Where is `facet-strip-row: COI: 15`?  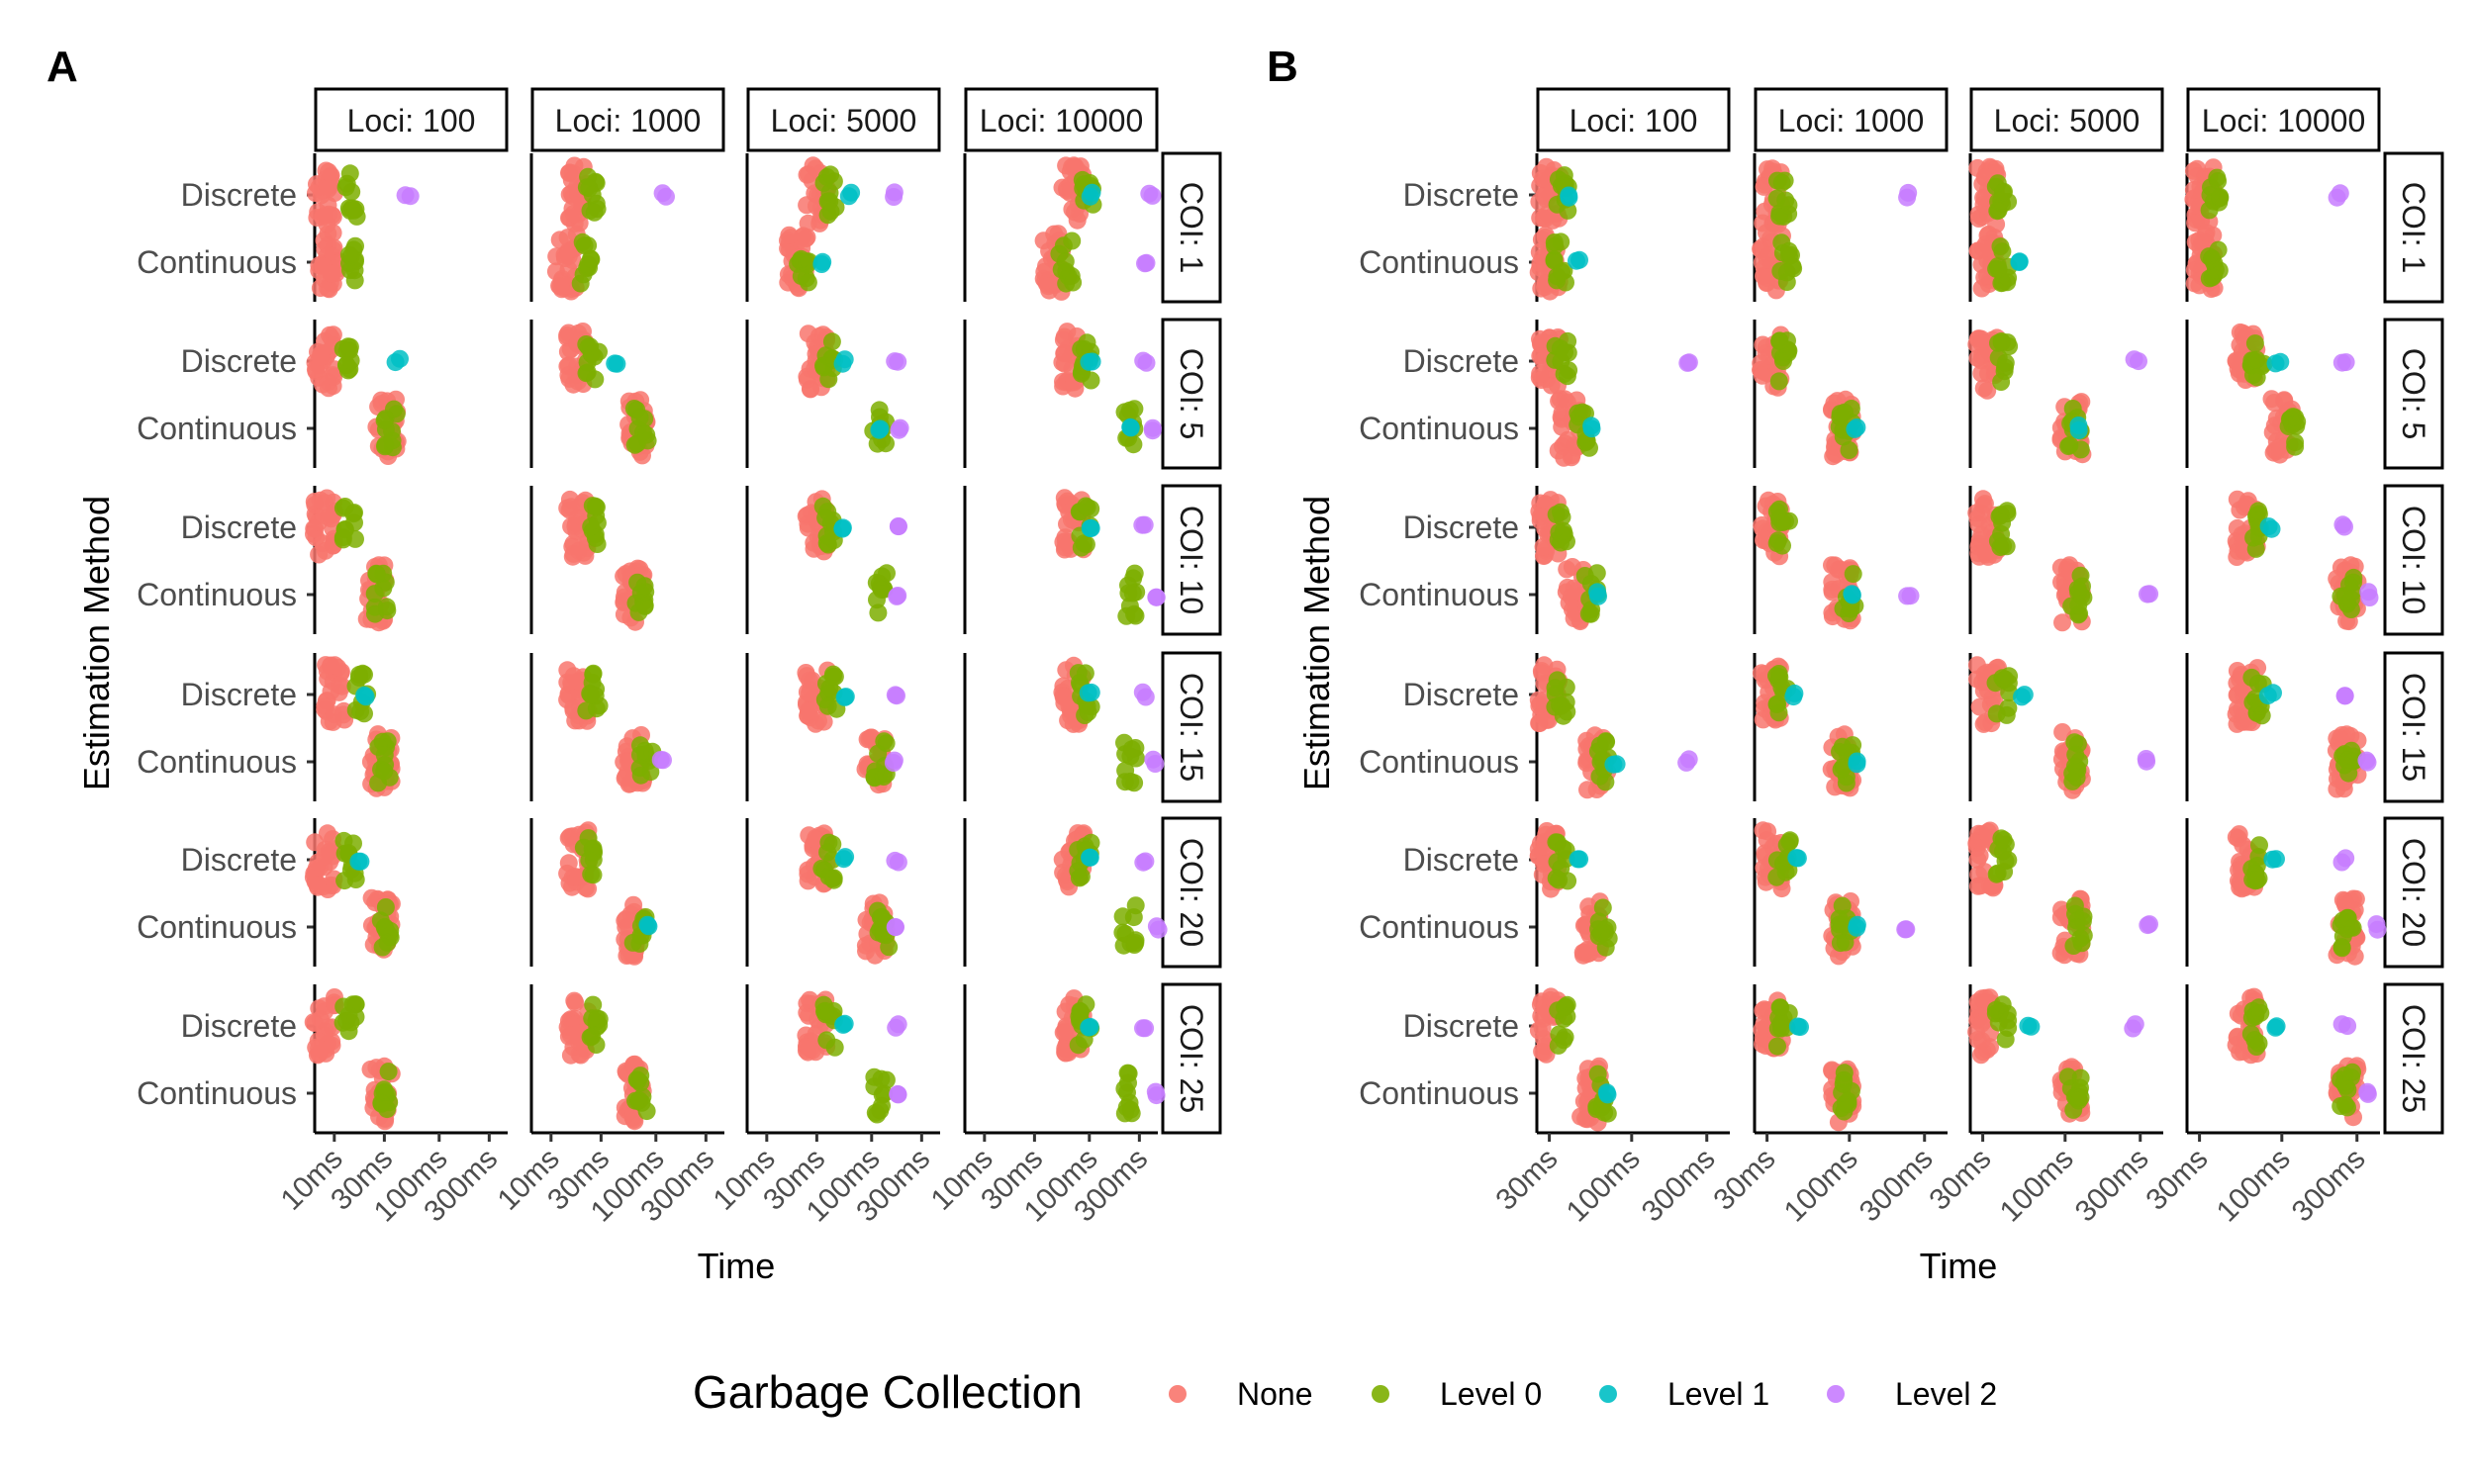
facet-strip-row: COI: 15 is located at coordinates (1192, 727).